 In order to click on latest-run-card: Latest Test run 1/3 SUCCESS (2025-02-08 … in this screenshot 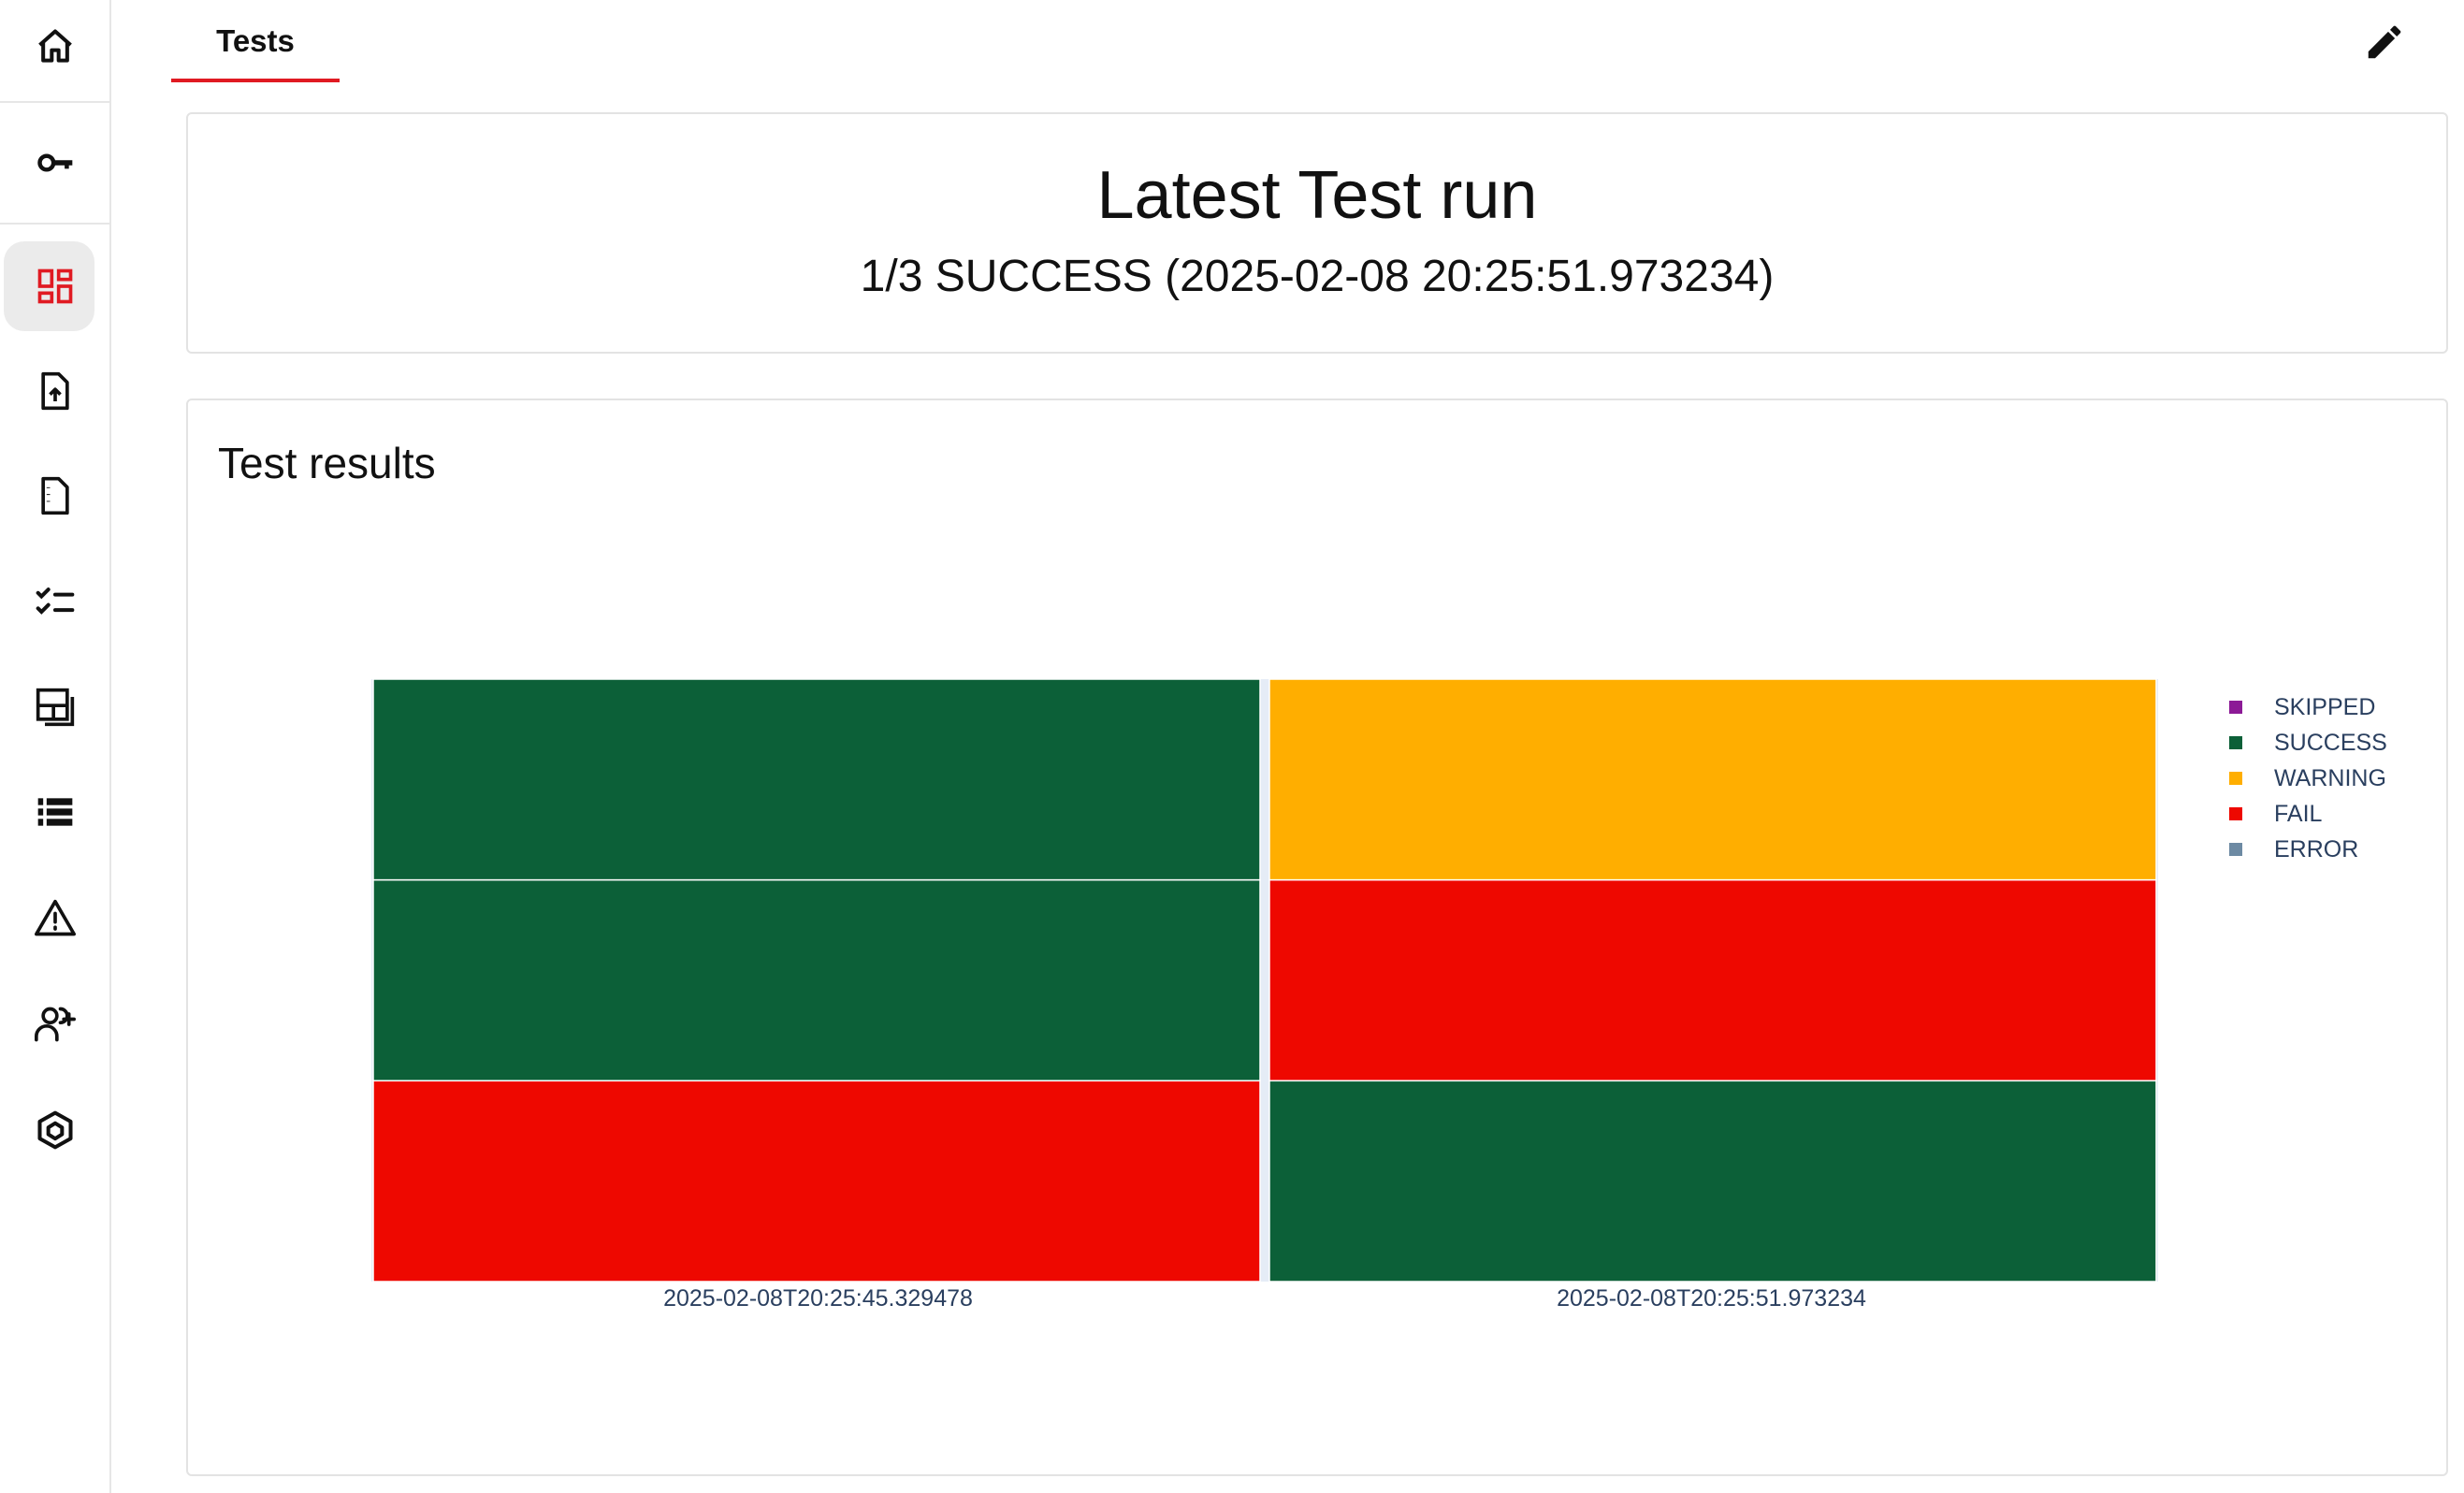, I will do `click(1317, 233)`.